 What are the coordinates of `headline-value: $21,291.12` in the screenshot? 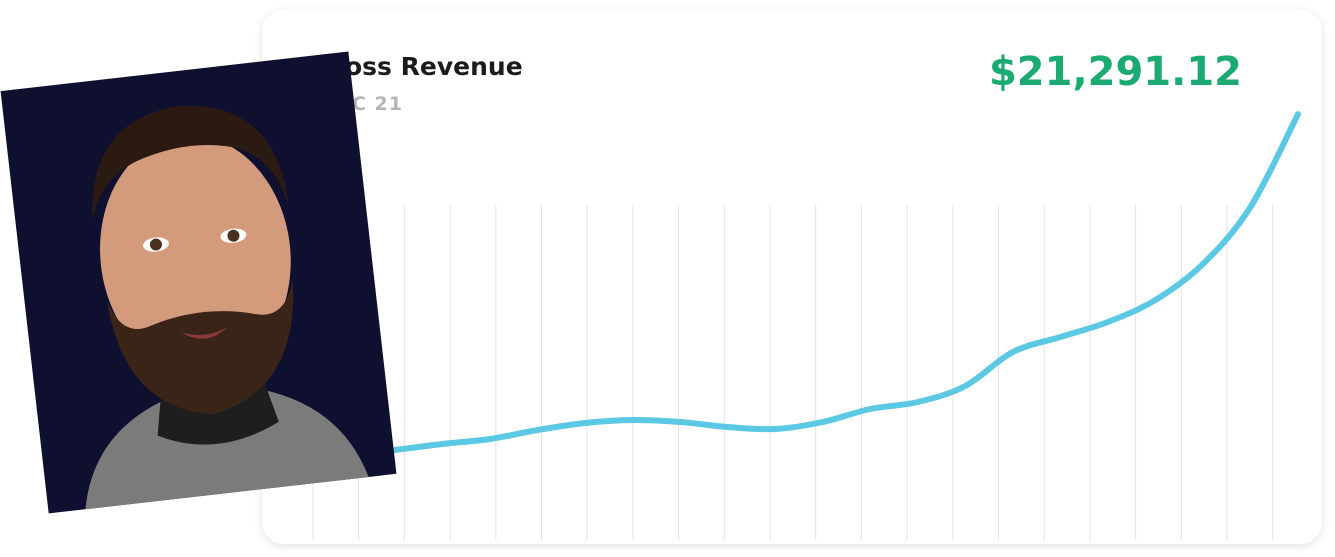 It's located at (1115, 72).